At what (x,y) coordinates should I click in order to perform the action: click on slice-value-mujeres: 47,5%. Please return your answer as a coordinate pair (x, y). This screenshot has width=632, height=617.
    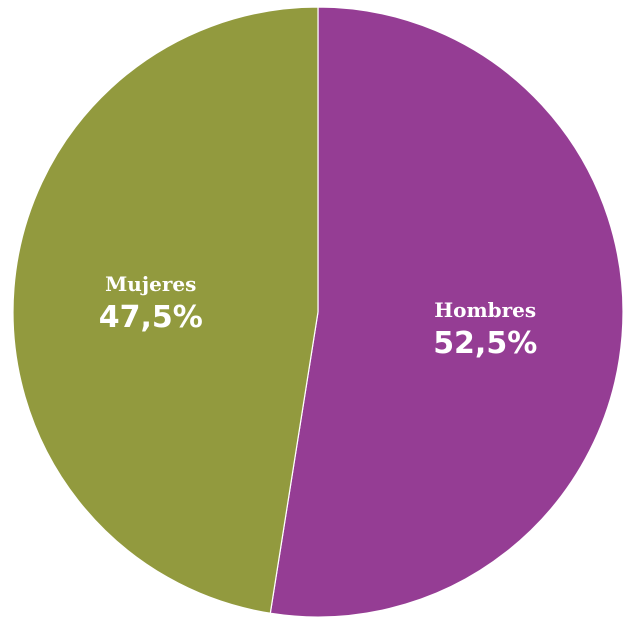
    Looking at the image, I should click on (151, 317).